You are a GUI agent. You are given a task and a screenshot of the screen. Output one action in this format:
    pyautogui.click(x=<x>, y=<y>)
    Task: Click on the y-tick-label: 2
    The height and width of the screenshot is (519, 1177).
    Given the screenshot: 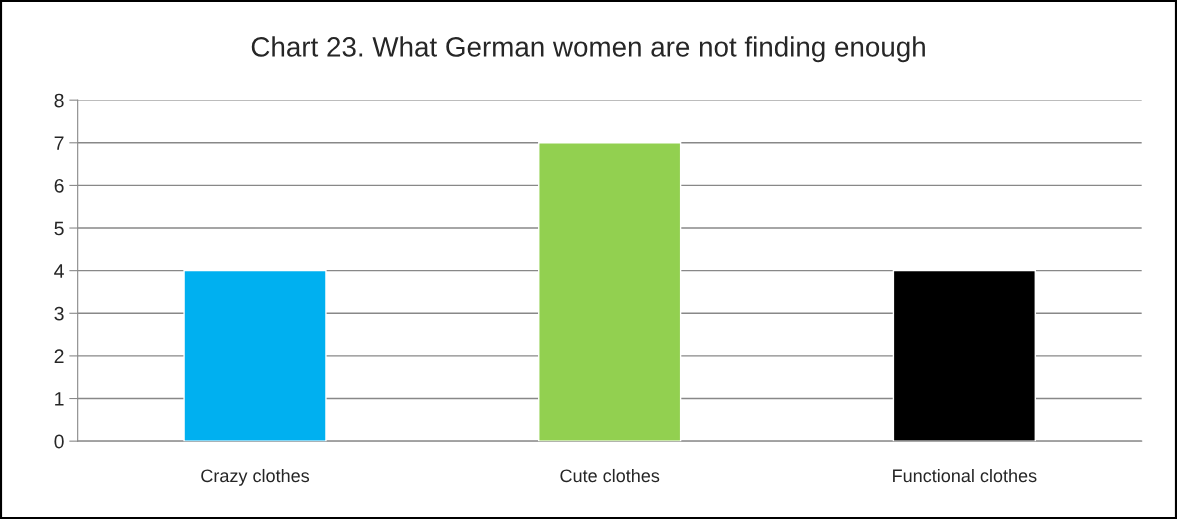 What is the action you would take?
    pyautogui.click(x=59, y=356)
    